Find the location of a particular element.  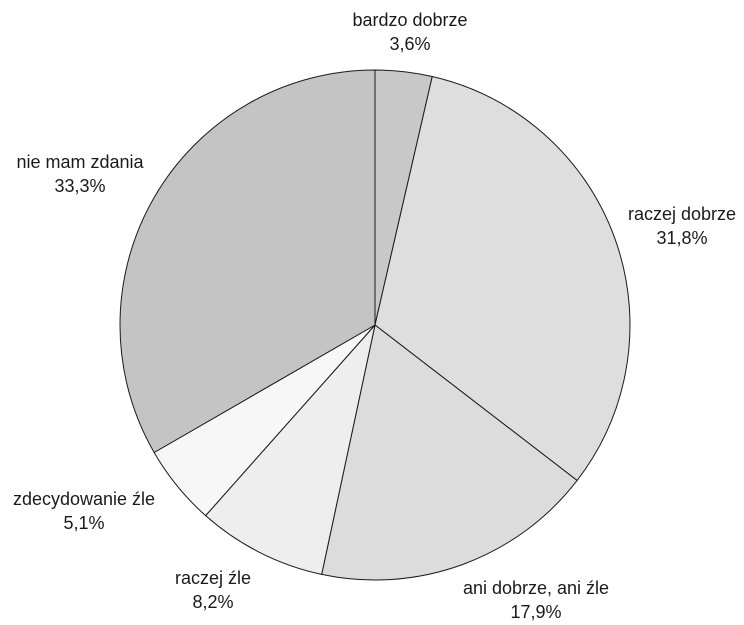

slice-value-raczej-dobrze: 31,8% is located at coordinates (681, 238).